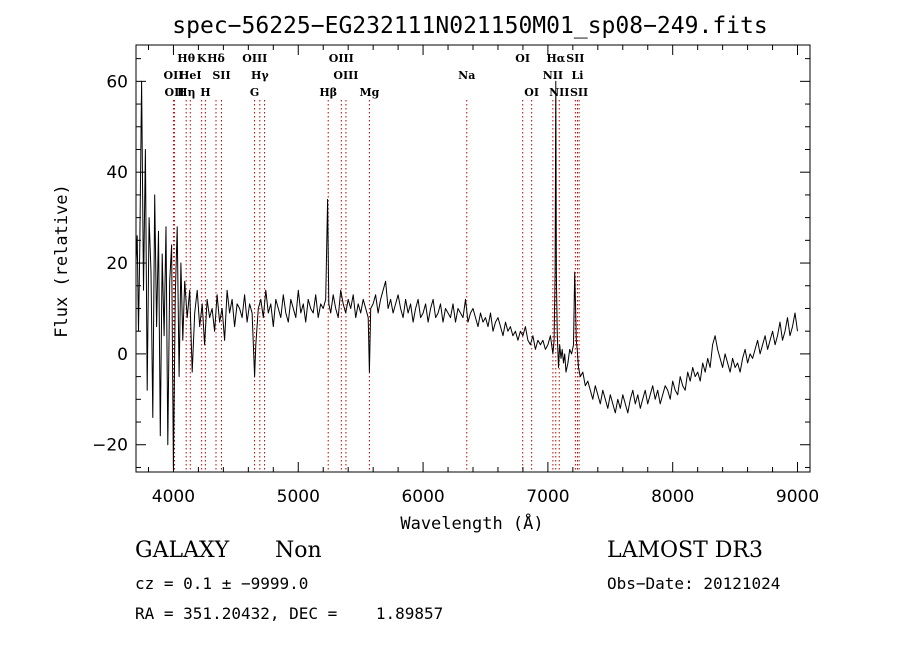 The image size is (900, 649). What do you see at coordinates (205, 92) in the screenshot?
I see `line-label: H` at bounding box center [205, 92].